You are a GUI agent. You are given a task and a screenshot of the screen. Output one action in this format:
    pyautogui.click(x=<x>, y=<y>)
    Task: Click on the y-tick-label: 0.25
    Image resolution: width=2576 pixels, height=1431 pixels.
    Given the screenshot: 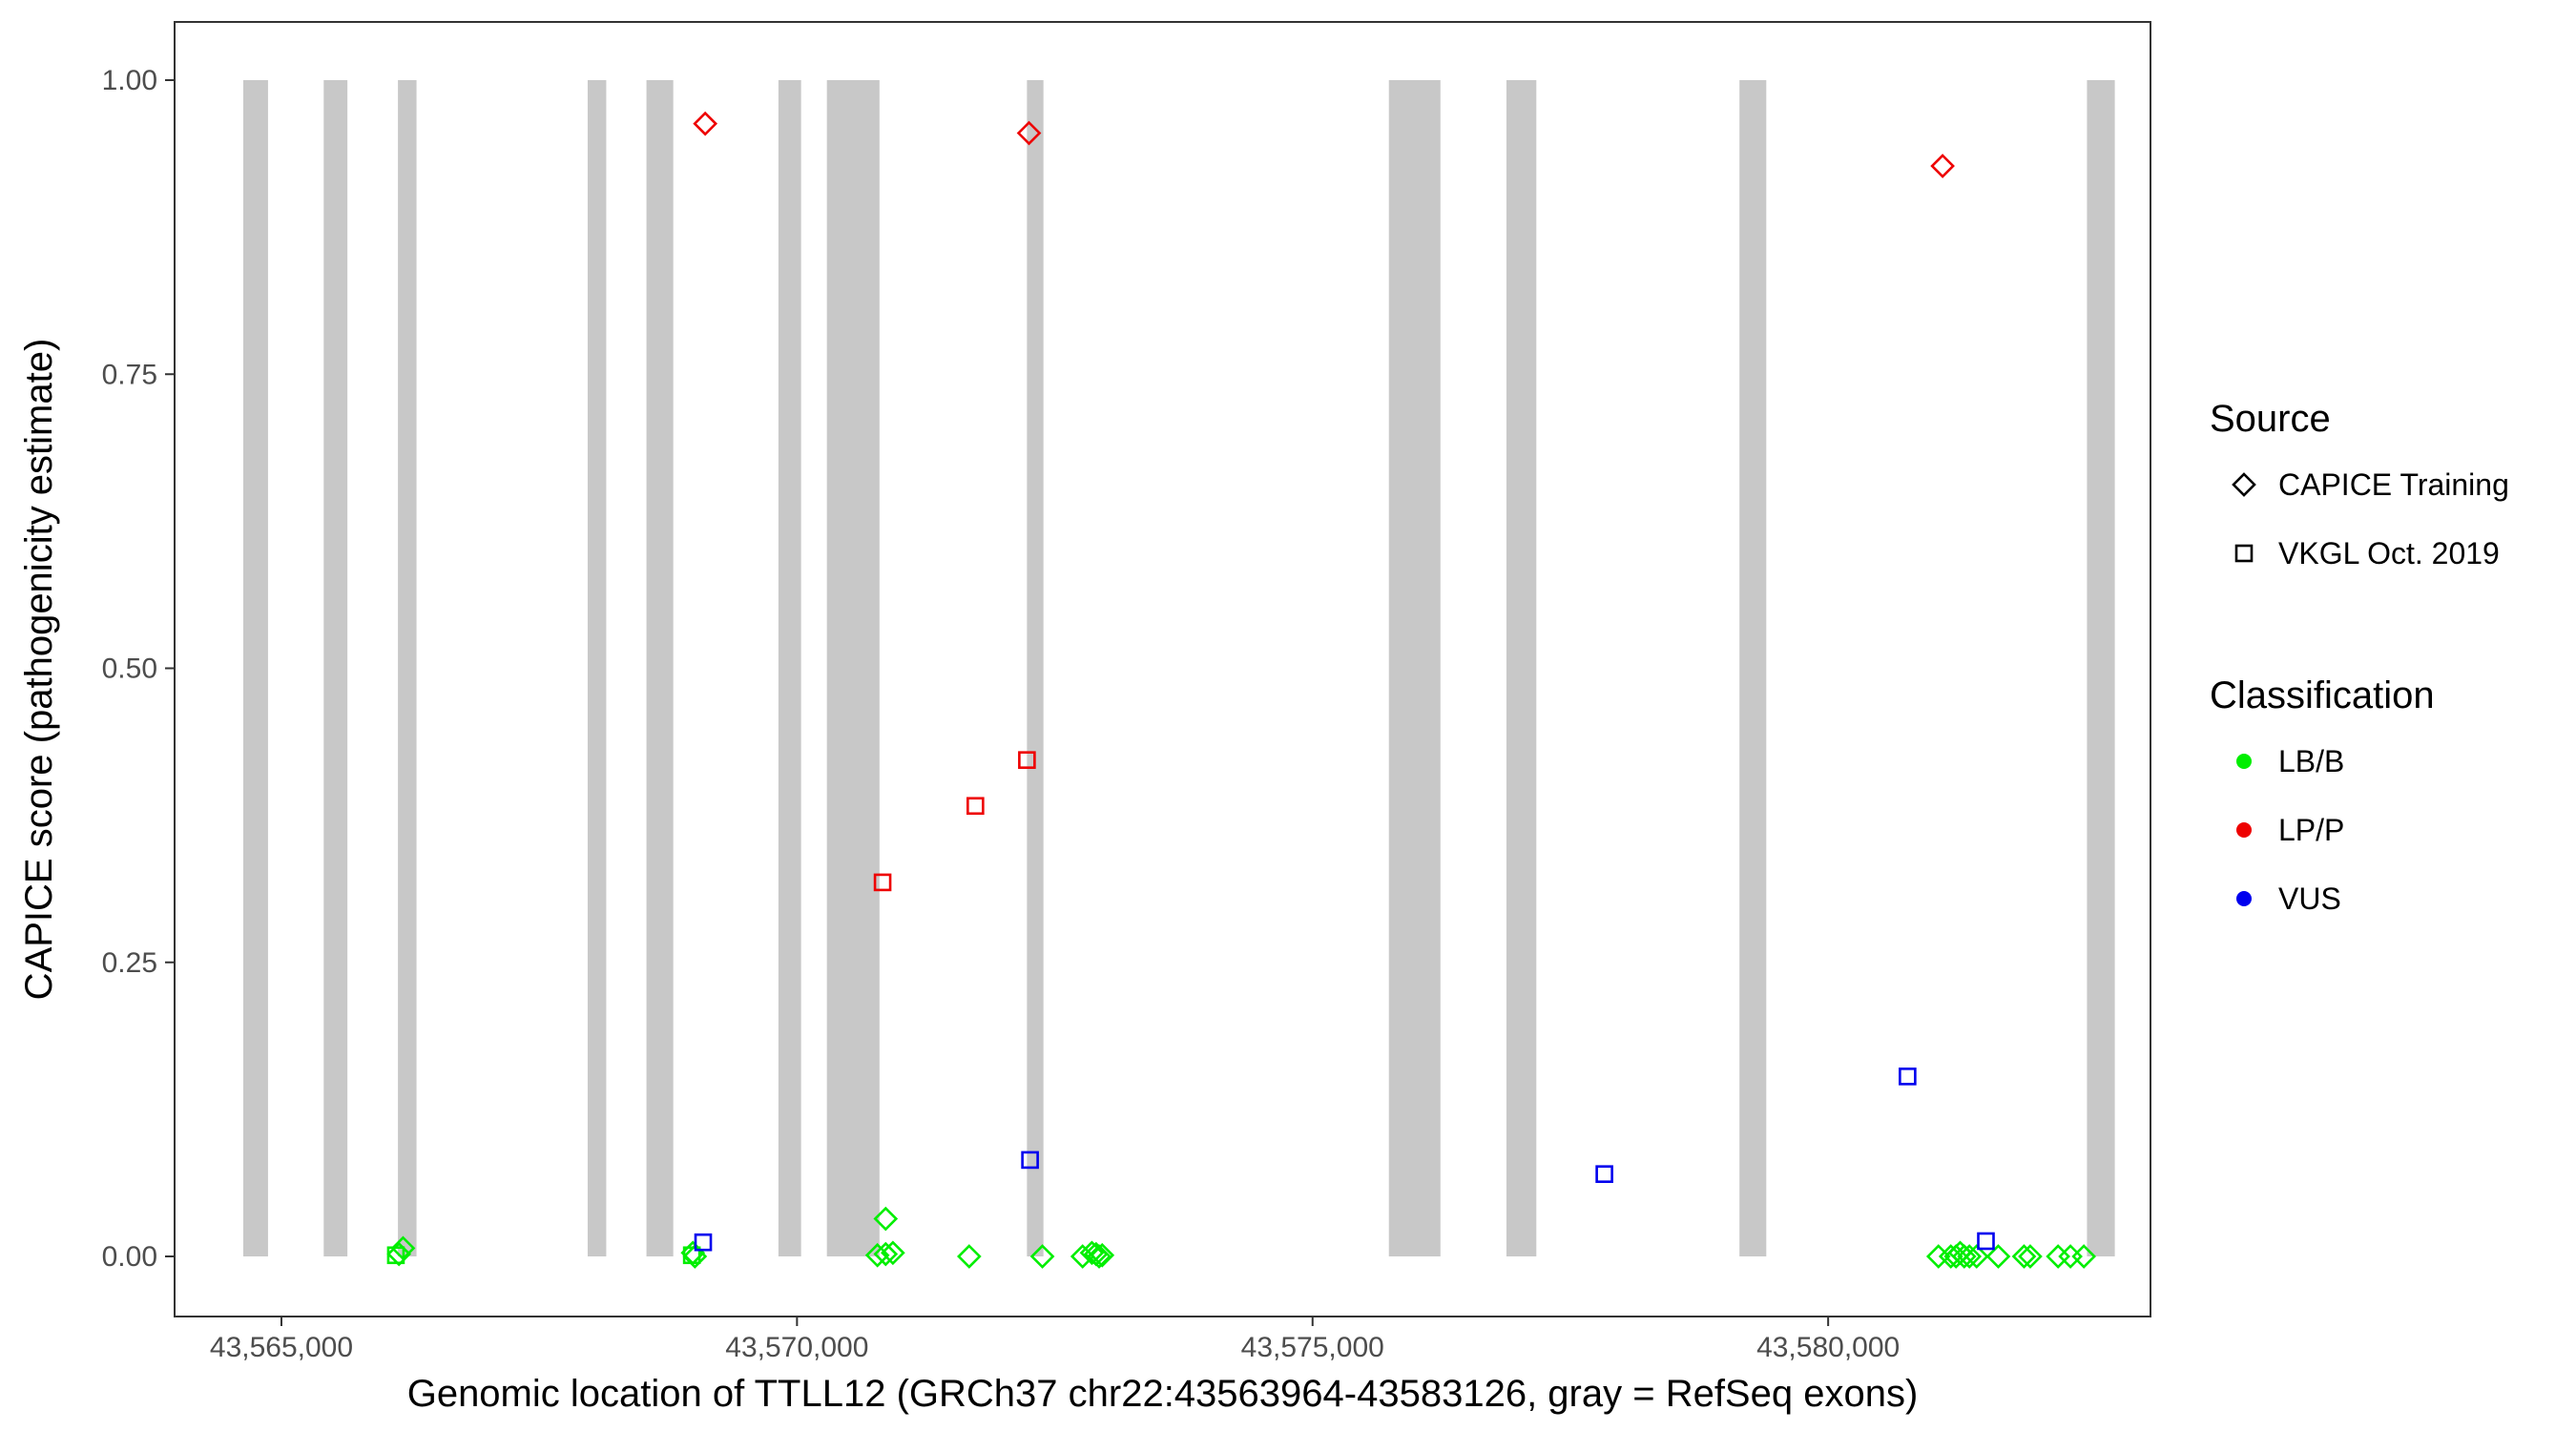 What is the action you would take?
    pyautogui.click(x=129, y=963)
    